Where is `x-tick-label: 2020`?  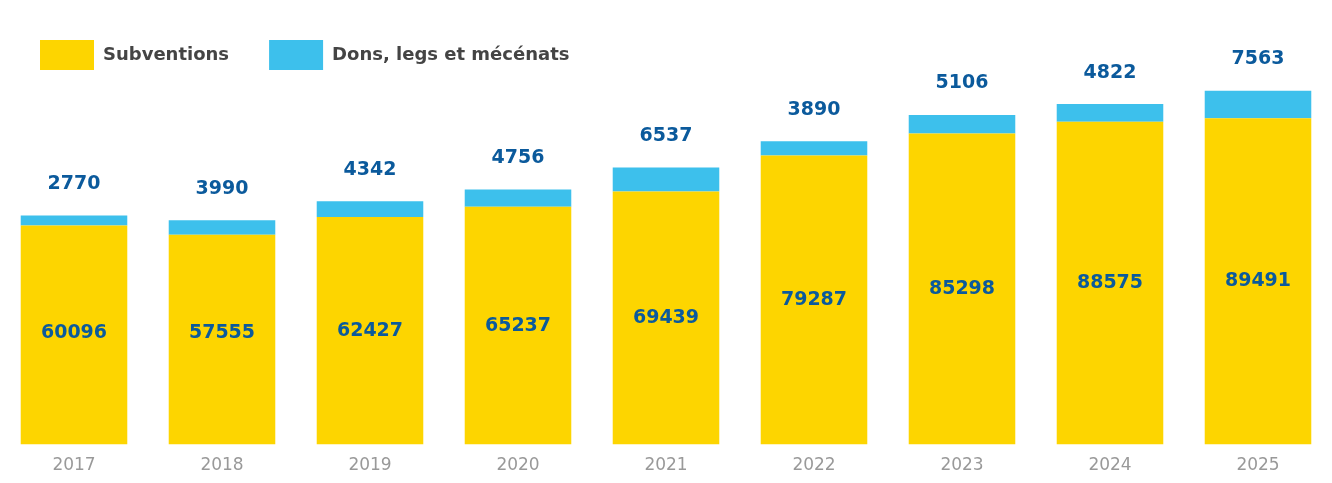 x-tick-label: 2020 is located at coordinates (518, 464).